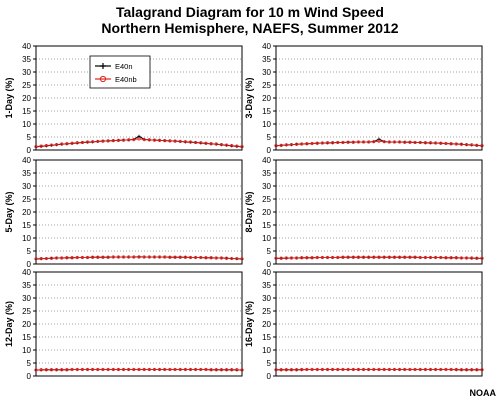  I want to click on y-axis-label: 12-Day (%), so click(9, 324).